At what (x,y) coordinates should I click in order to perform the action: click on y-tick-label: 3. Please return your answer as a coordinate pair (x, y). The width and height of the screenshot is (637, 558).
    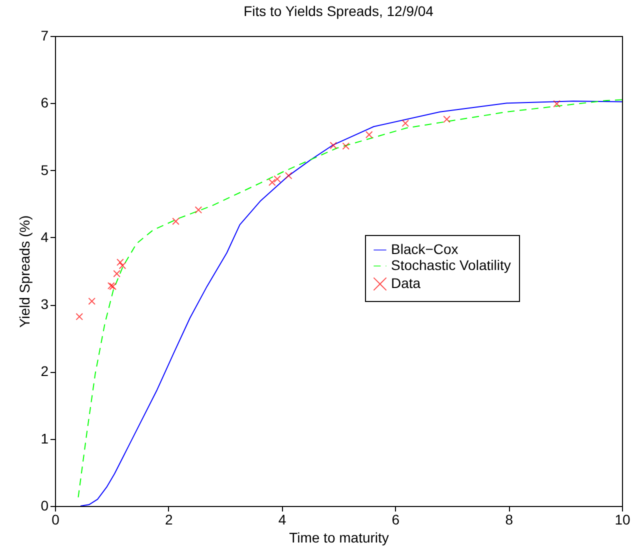
    Looking at the image, I should click on (44, 304).